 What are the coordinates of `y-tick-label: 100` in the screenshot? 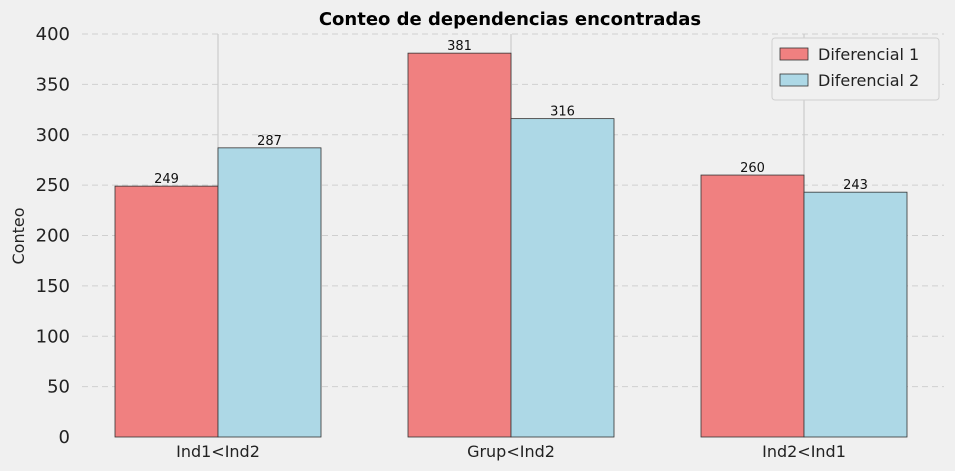 It's located at (53, 336).